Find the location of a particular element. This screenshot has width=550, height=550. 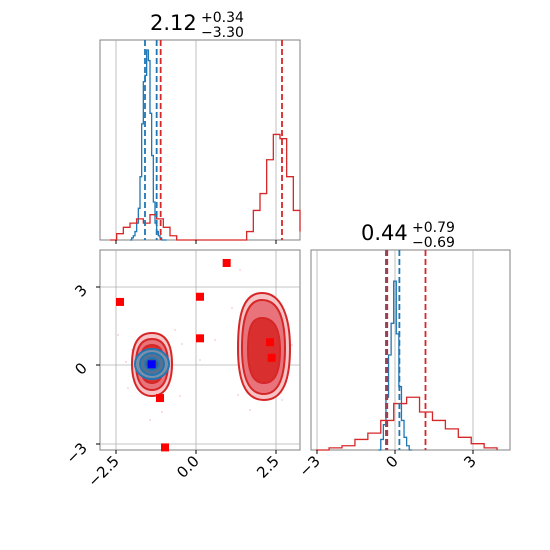

red-contour-right is located at coordinates (264, 346).